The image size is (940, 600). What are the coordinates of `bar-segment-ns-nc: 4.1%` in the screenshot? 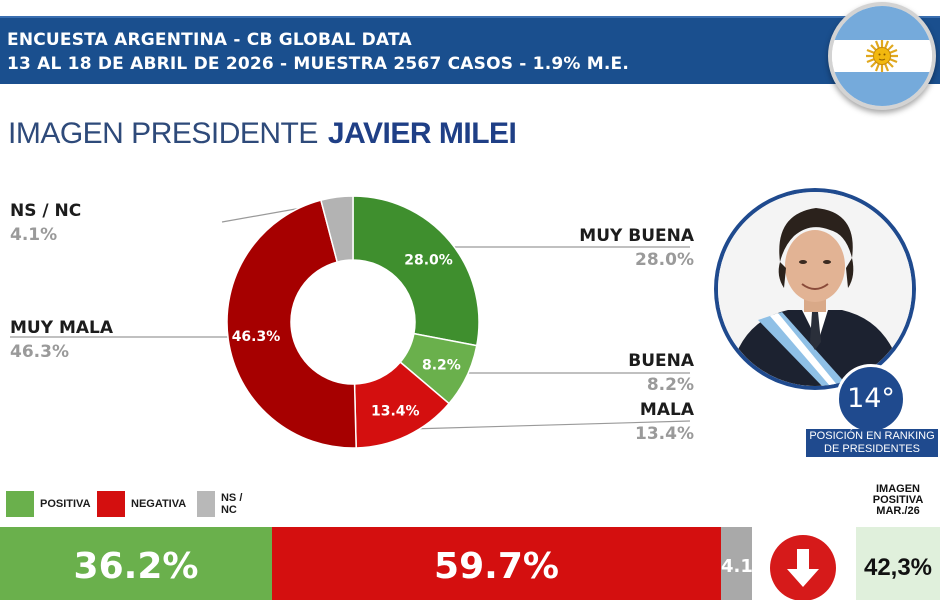 It's located at (736, 563).